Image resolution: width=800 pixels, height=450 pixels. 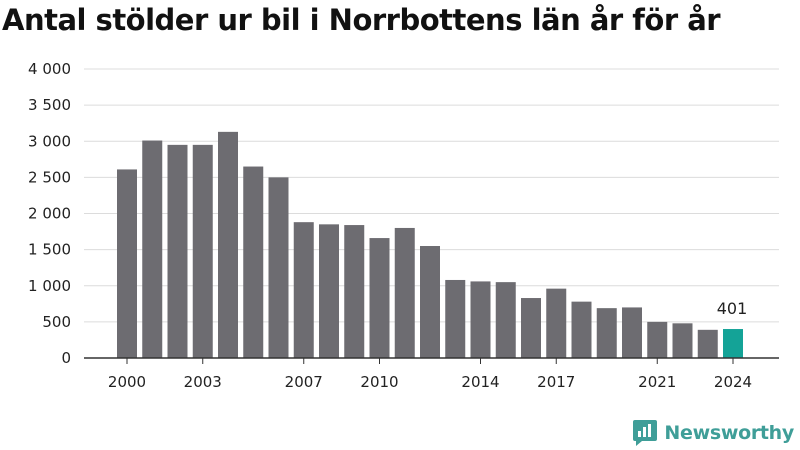 I want to click on bar-highlighted, so click(x=733, y=343).